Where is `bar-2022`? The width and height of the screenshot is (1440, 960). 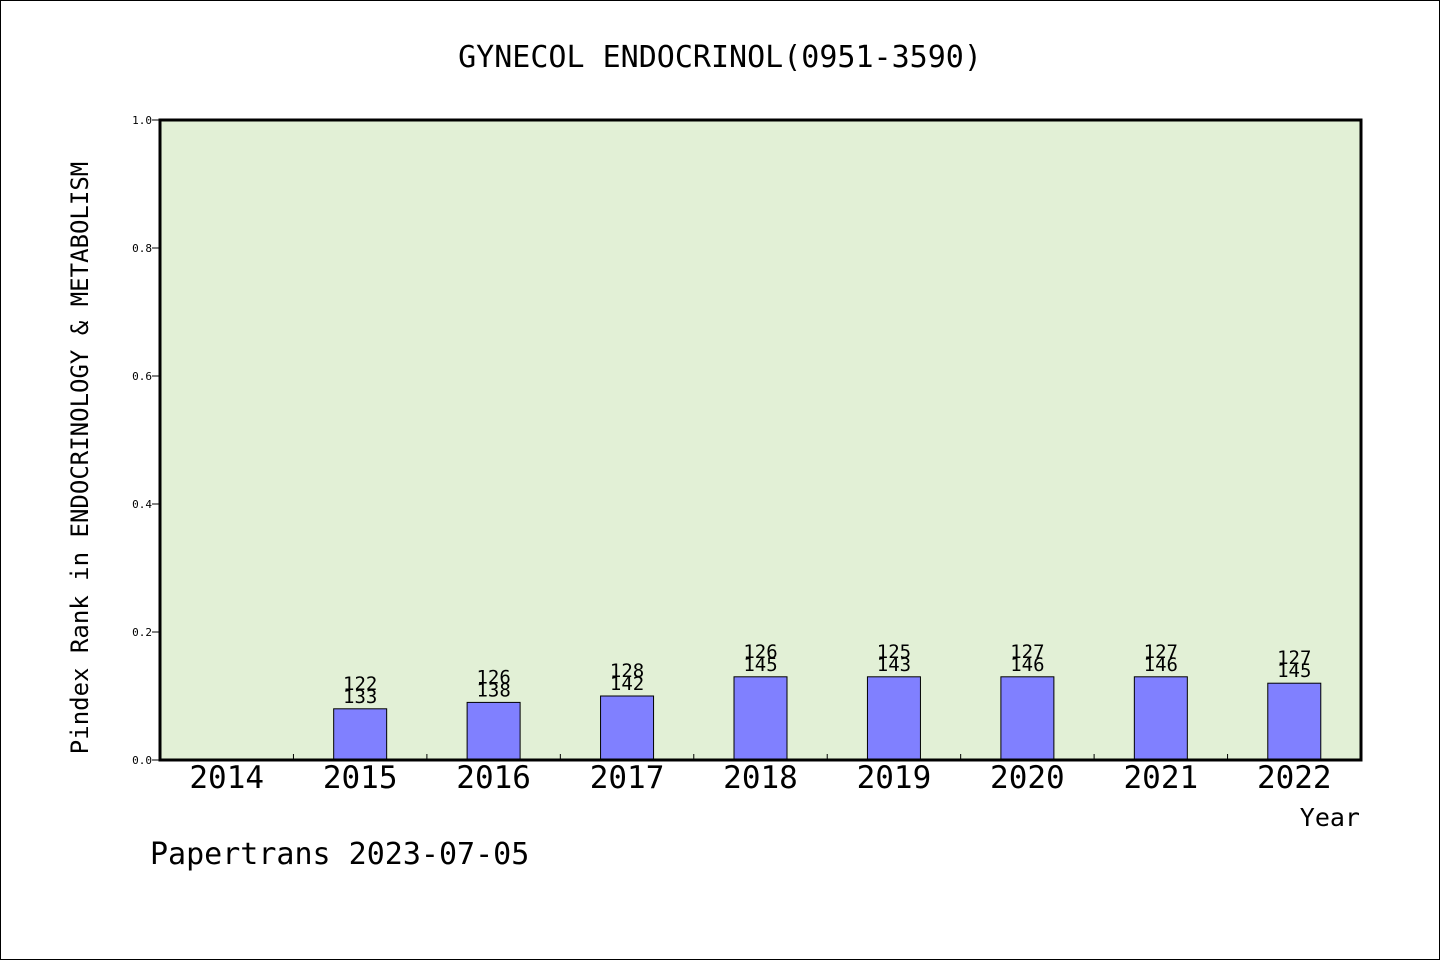 bar-2022 is located at coordinates (1294, 721).